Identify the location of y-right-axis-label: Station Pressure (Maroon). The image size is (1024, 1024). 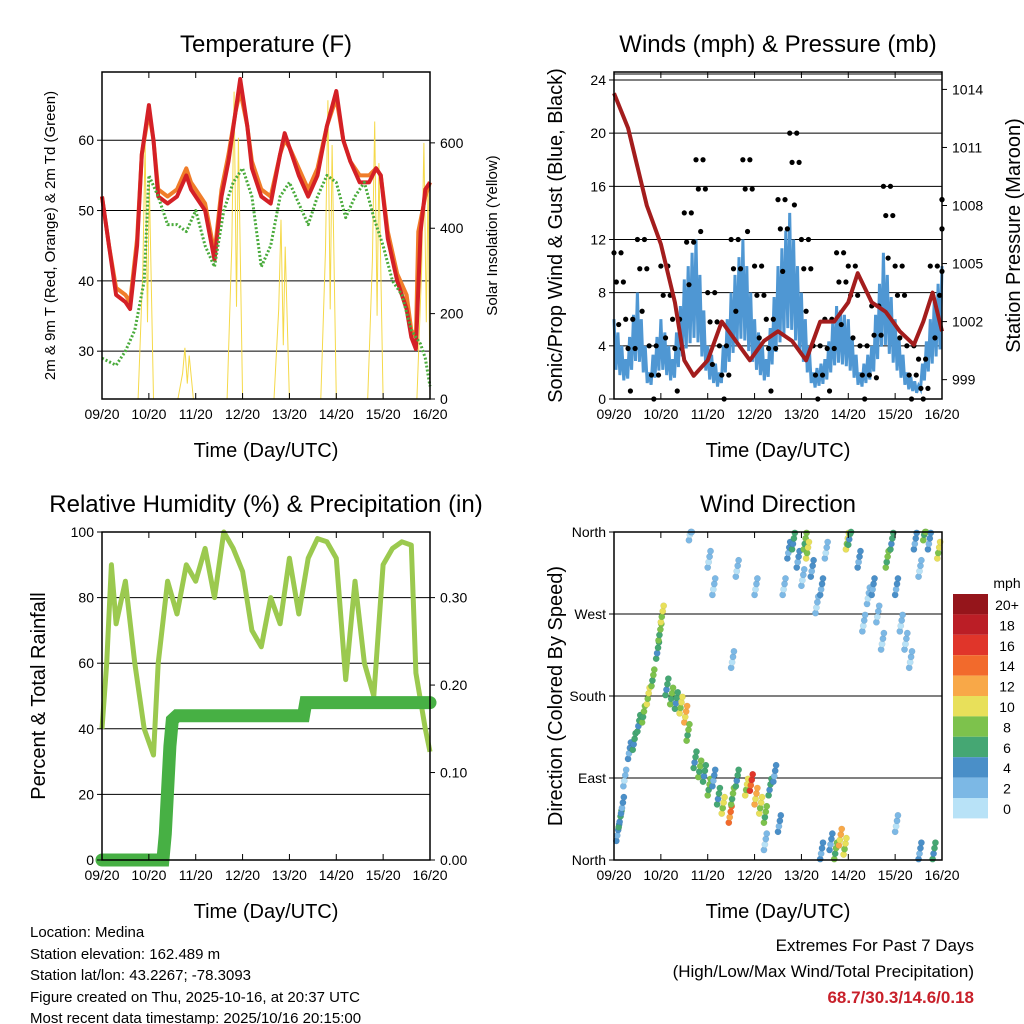
(1013, 235).